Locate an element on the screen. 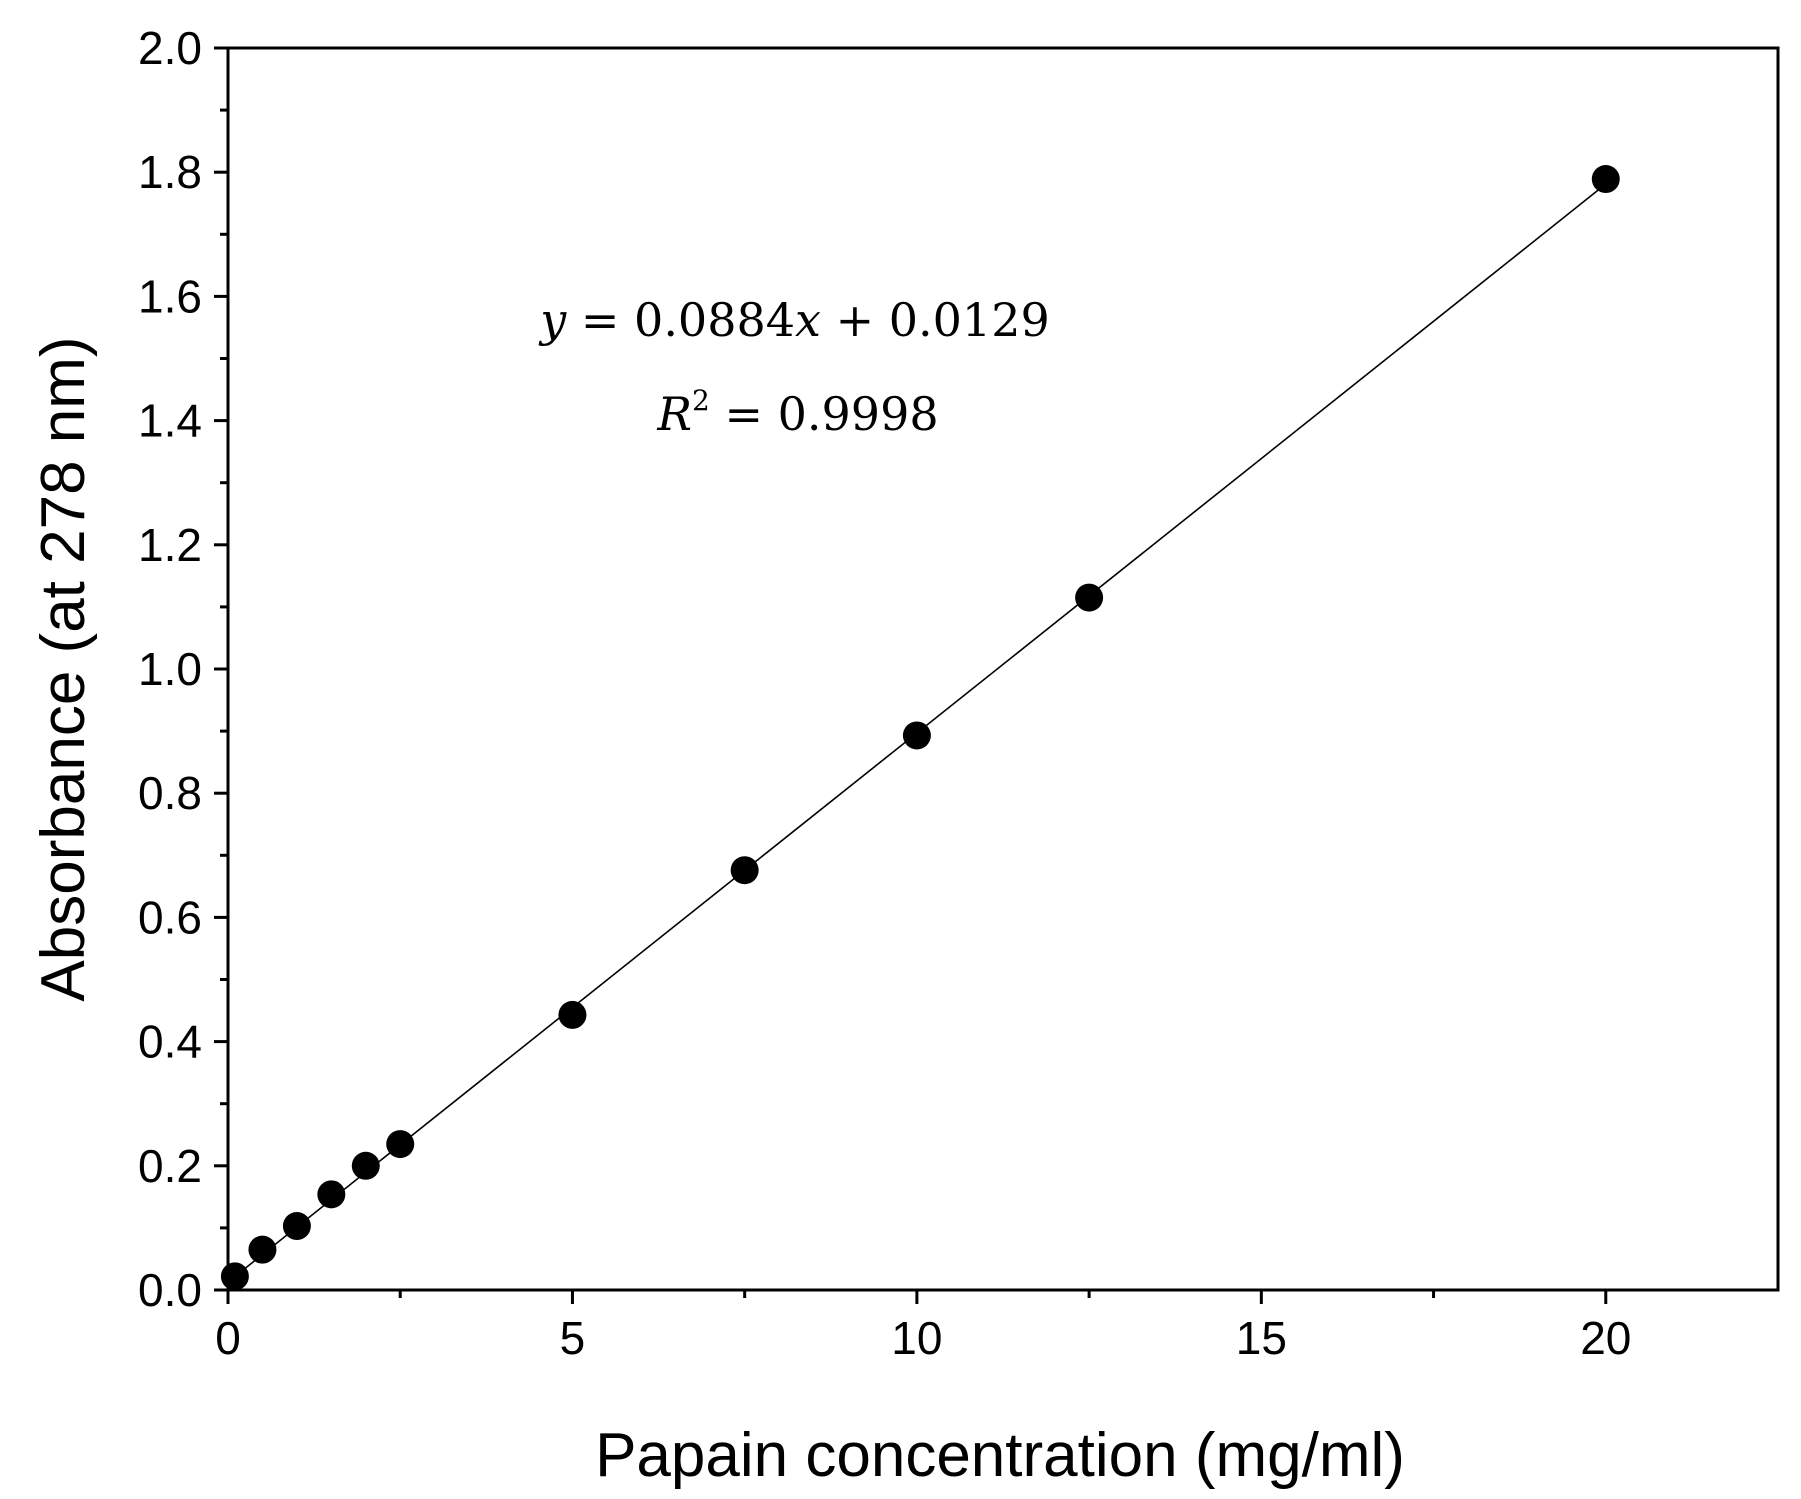 This screenshot has width=1801, height=1499. y-axis-title: Absorbance (at 278 nm) is located at coordinates (63, 668).